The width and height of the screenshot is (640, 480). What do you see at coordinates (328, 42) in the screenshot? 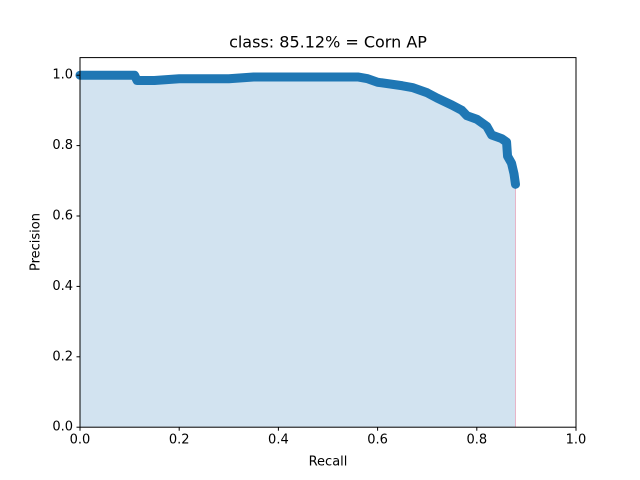
I see `chart-title: class: 85.12% = Corn AP` at bounding box center [328, 42].